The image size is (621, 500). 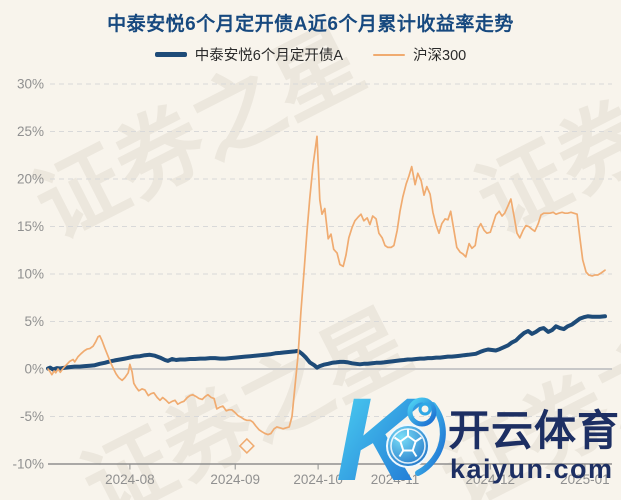 I want to click on x-axis-label: 2024-10, so click(x=318, y=479).